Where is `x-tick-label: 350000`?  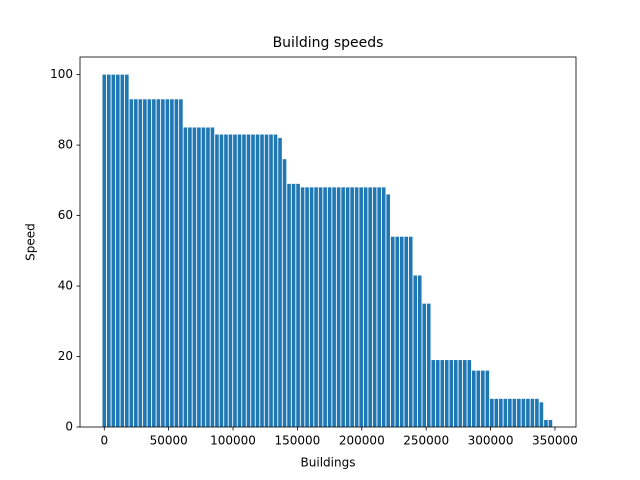 x-tick-label: 350000 is located at coordinates (555, 441).